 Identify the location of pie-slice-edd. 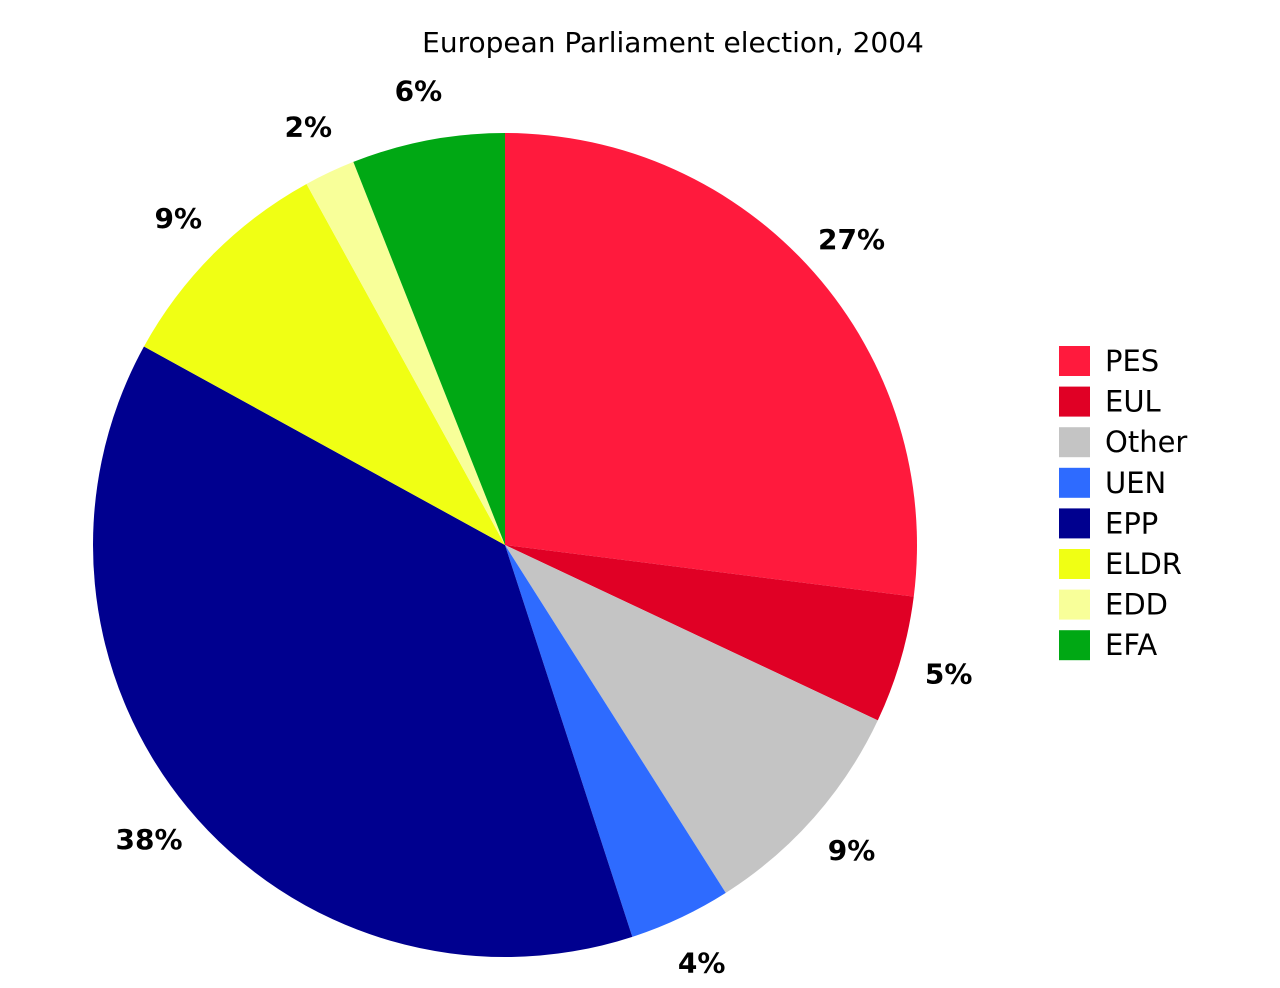
(405, 353).